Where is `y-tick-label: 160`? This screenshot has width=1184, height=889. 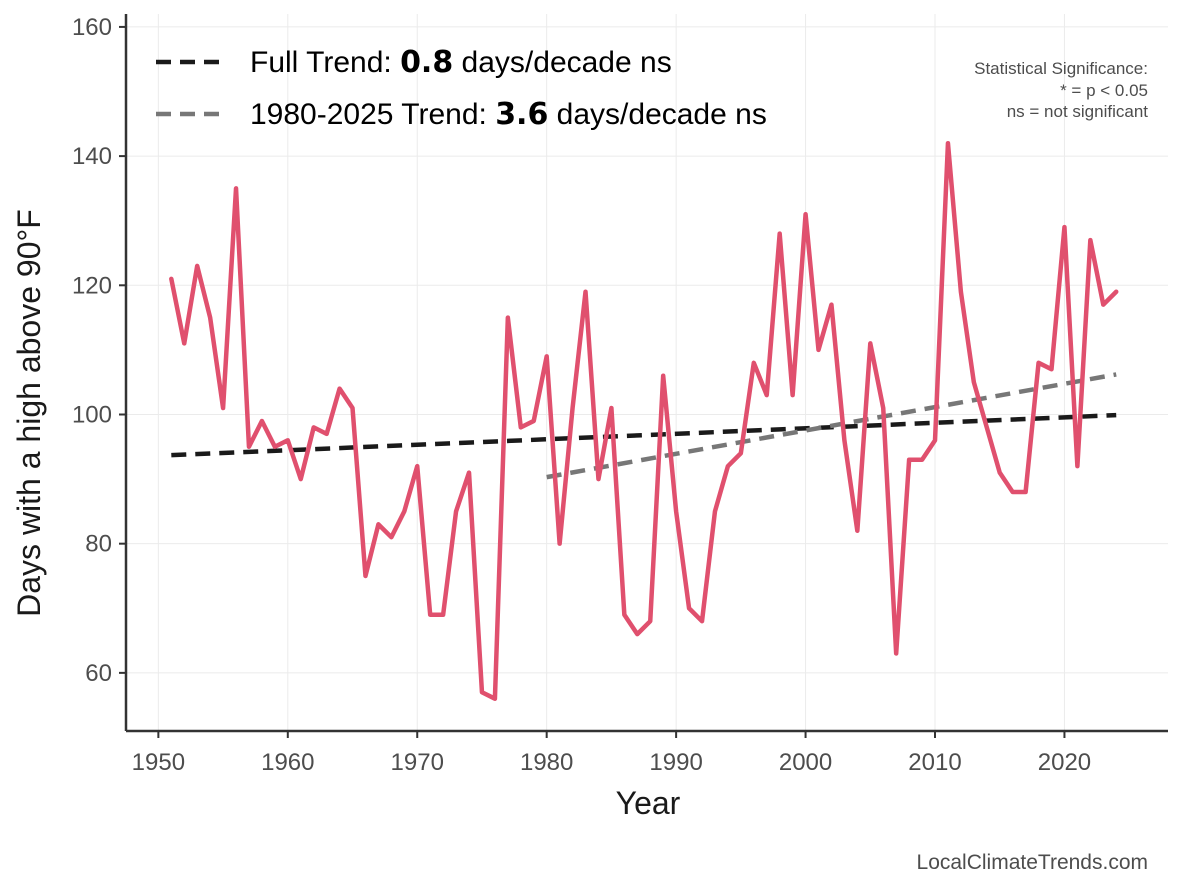
y-tick-label: 160 is located at coordinates (92, 27).